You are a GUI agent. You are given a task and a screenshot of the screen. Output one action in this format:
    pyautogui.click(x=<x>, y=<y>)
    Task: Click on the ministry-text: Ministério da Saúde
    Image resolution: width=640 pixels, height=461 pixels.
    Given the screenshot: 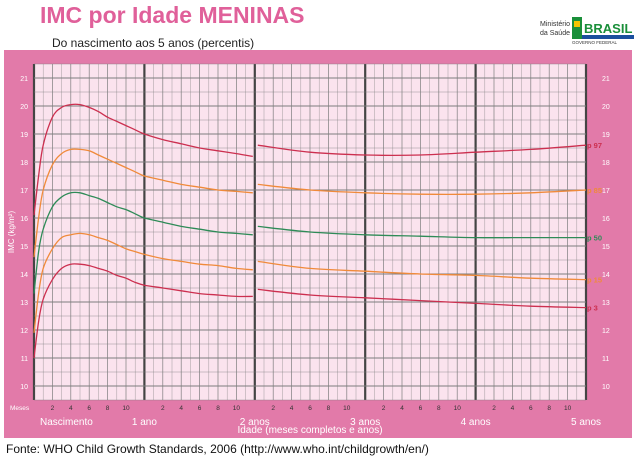 What is the action you would take?
    pyautogui.click(x=555, y=29)
    